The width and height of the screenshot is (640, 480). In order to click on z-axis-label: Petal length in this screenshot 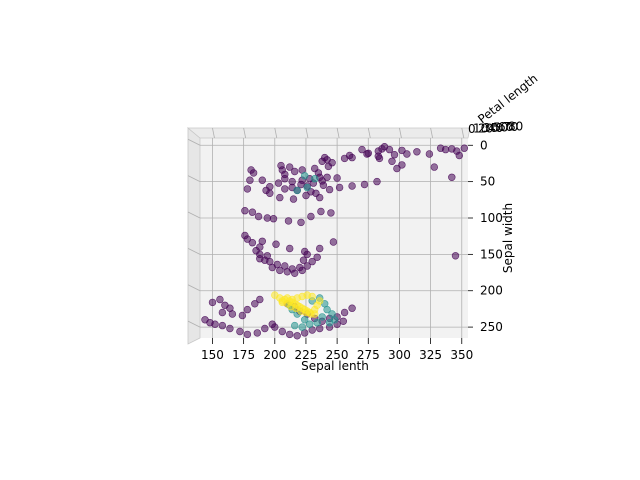, I will do `click(507, 98)`.